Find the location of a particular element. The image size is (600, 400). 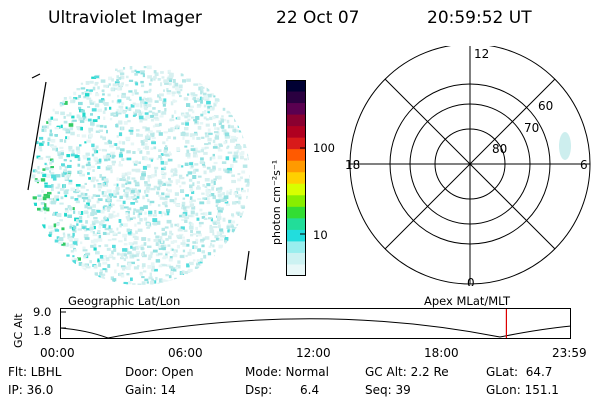

lat-label-80: 80 is located at coordinates (499, 149).